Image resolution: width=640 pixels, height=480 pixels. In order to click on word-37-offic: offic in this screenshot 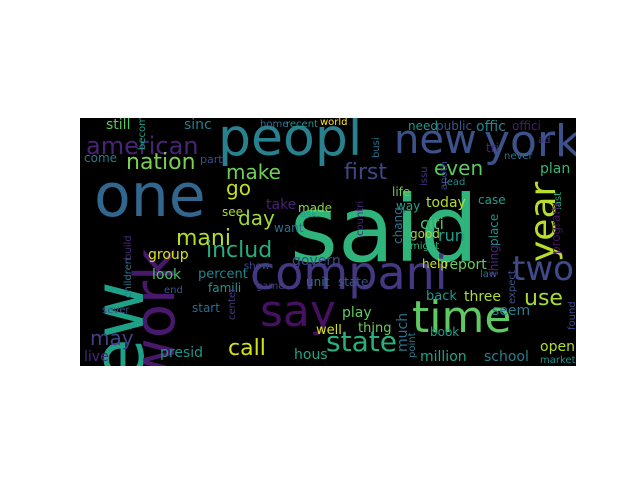, I will do `click(491, 127)`.